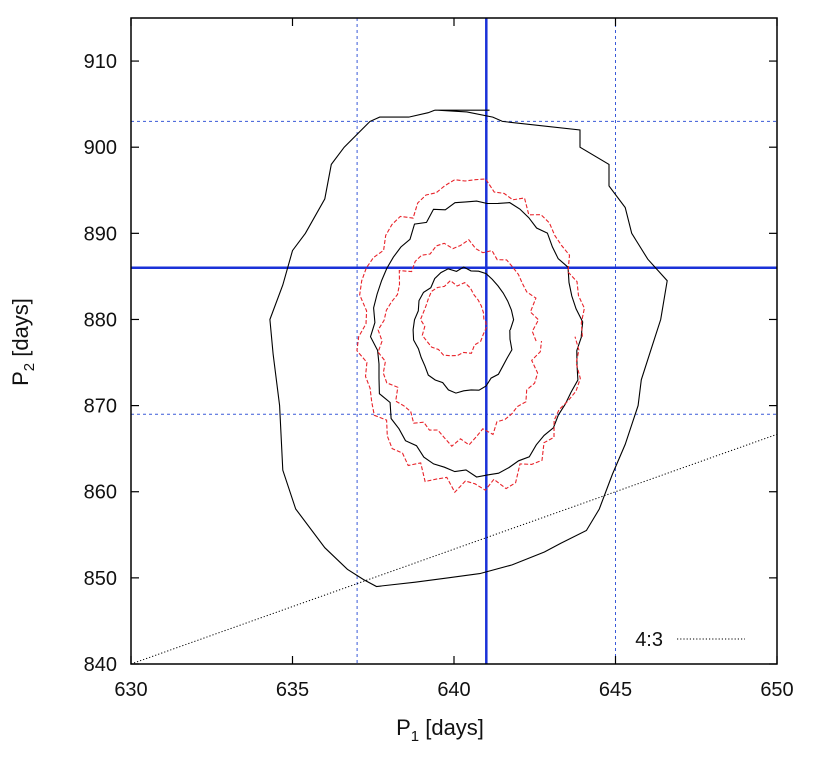 This screenshot has width=830, height=762. I want to click on x-tick-label: 650, so click(776, 690).